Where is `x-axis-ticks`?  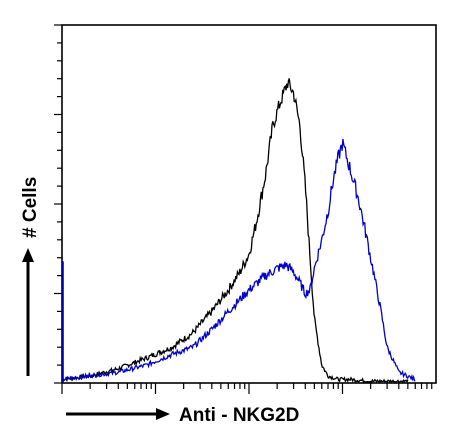 x-axis-ticks is located at coordinates (247, 388).